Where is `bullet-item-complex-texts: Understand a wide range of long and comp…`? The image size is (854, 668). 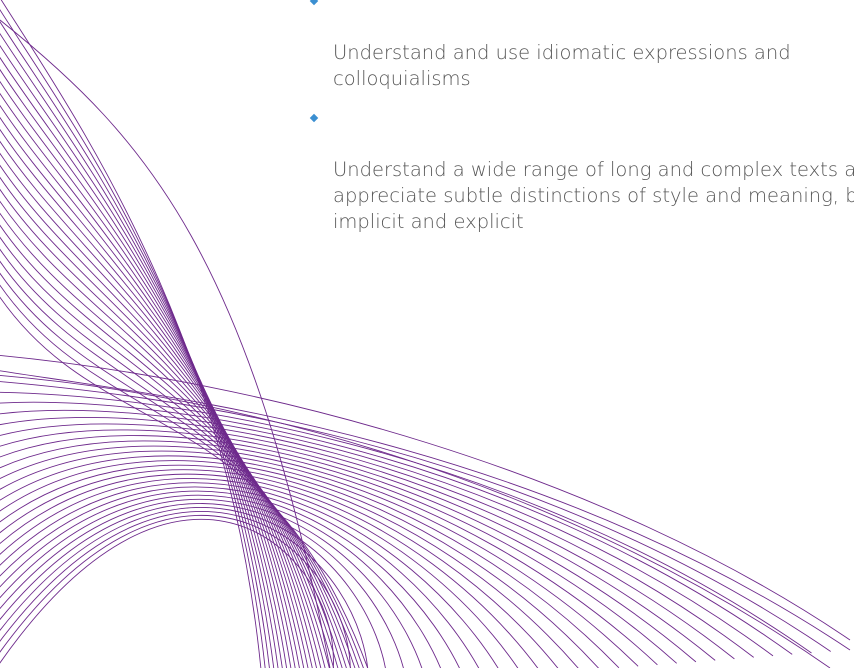
bullet-item-complex-texts: Understand a wide range of long and comp… is located at coordinates (581, 170).